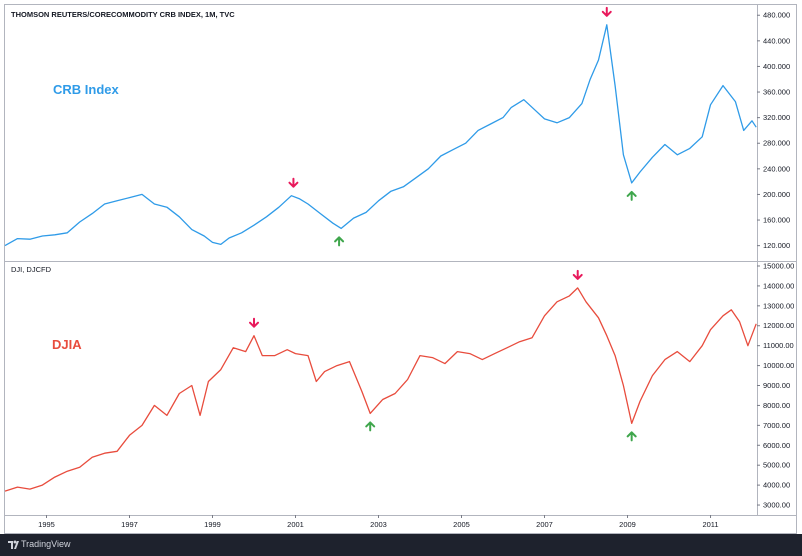  Describe the element at coordinates (776, 465) in the screenshot. I see `djia-ytick-label: 5000.00` at that location.